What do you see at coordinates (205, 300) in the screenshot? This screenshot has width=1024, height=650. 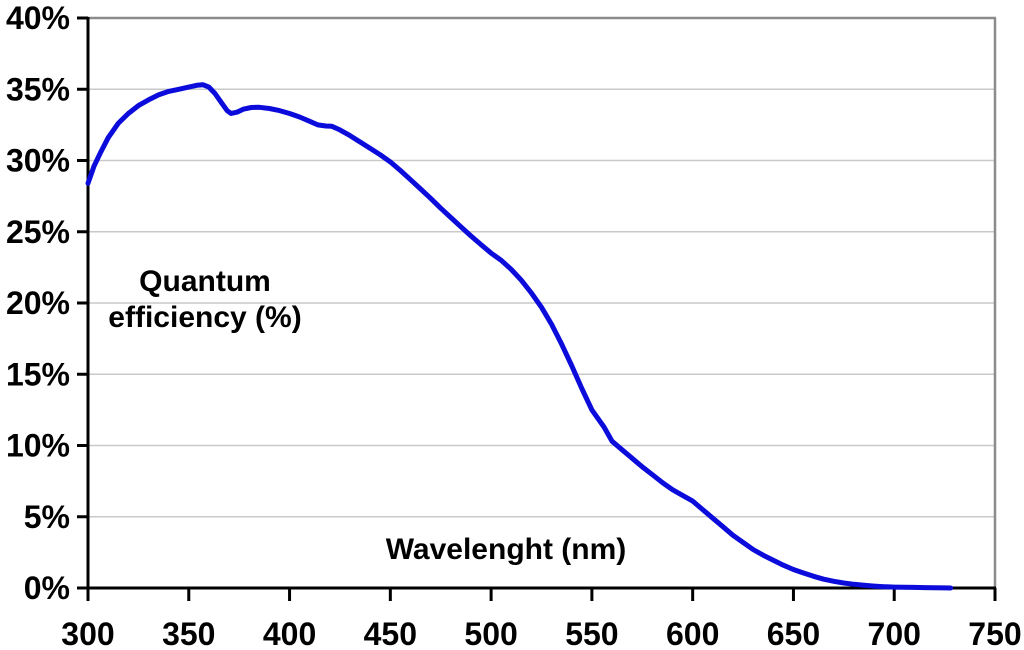 I see `y-axis-title: Quantum efficiency (%)` at bounding box center [205, 300].